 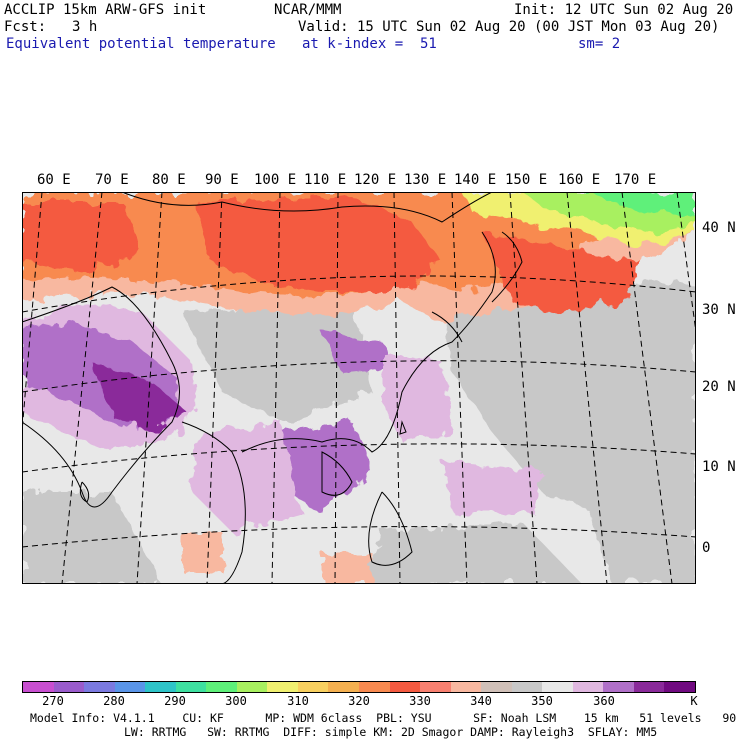 What do you see at coordinates (114, 701) in the screenshot?
I see `colorbar-tick: 280` at bounding box center [114, 701].